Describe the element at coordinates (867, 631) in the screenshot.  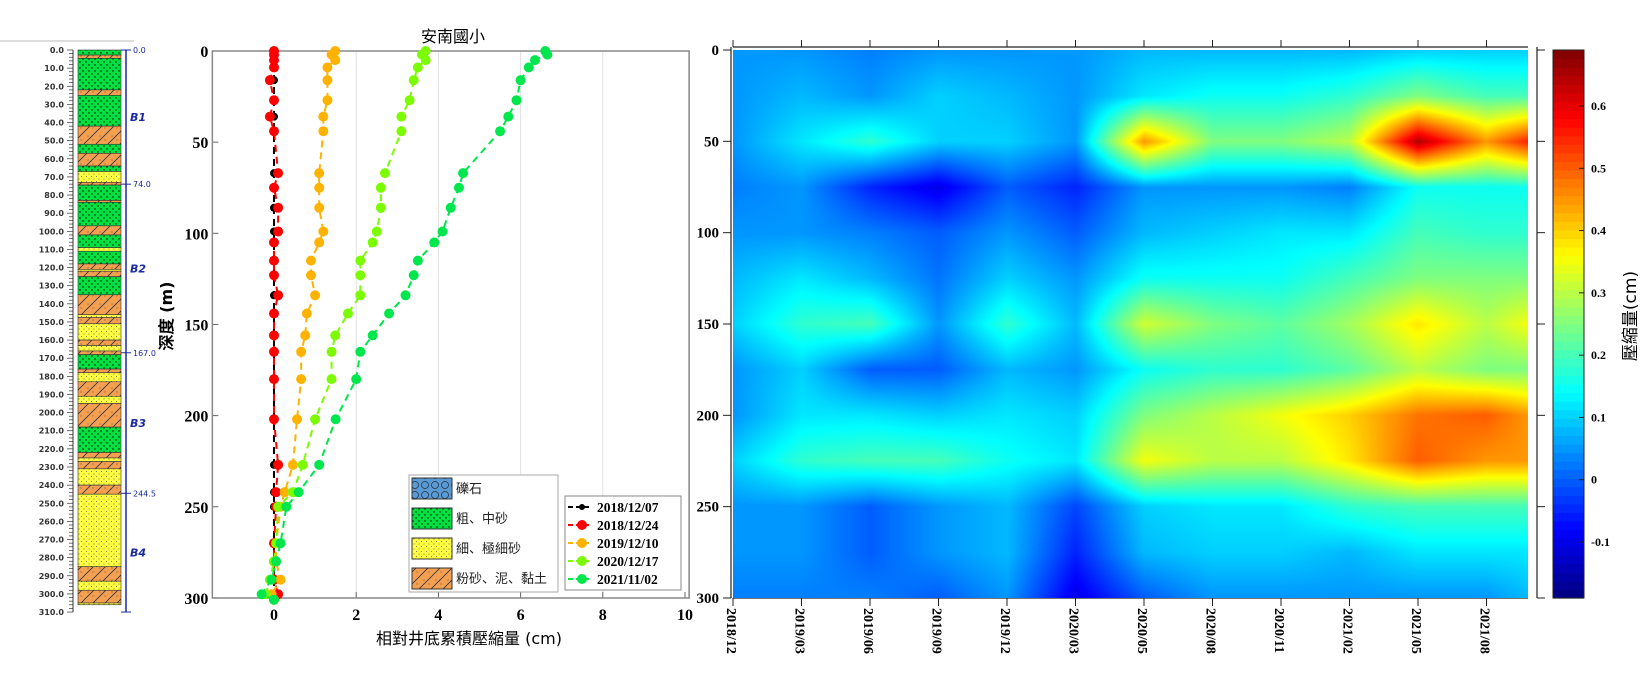
I see `heatmap-x-label: 2019/06` at that location.